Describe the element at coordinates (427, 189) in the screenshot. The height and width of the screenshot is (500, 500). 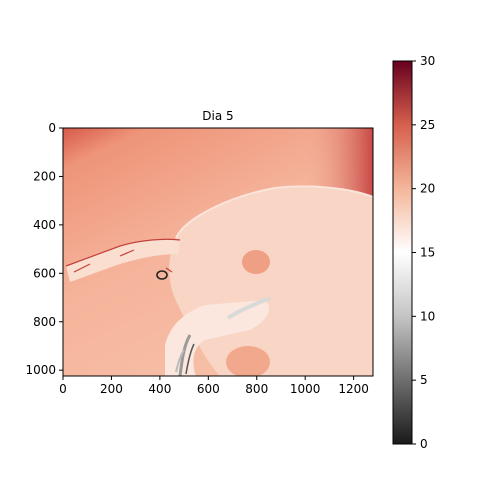
I see `colorbar-tick-label: 20` at that location.